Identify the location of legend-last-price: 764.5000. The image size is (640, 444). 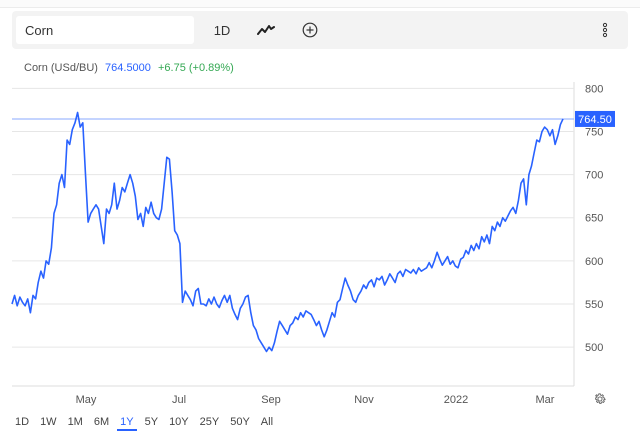
(128, 68).